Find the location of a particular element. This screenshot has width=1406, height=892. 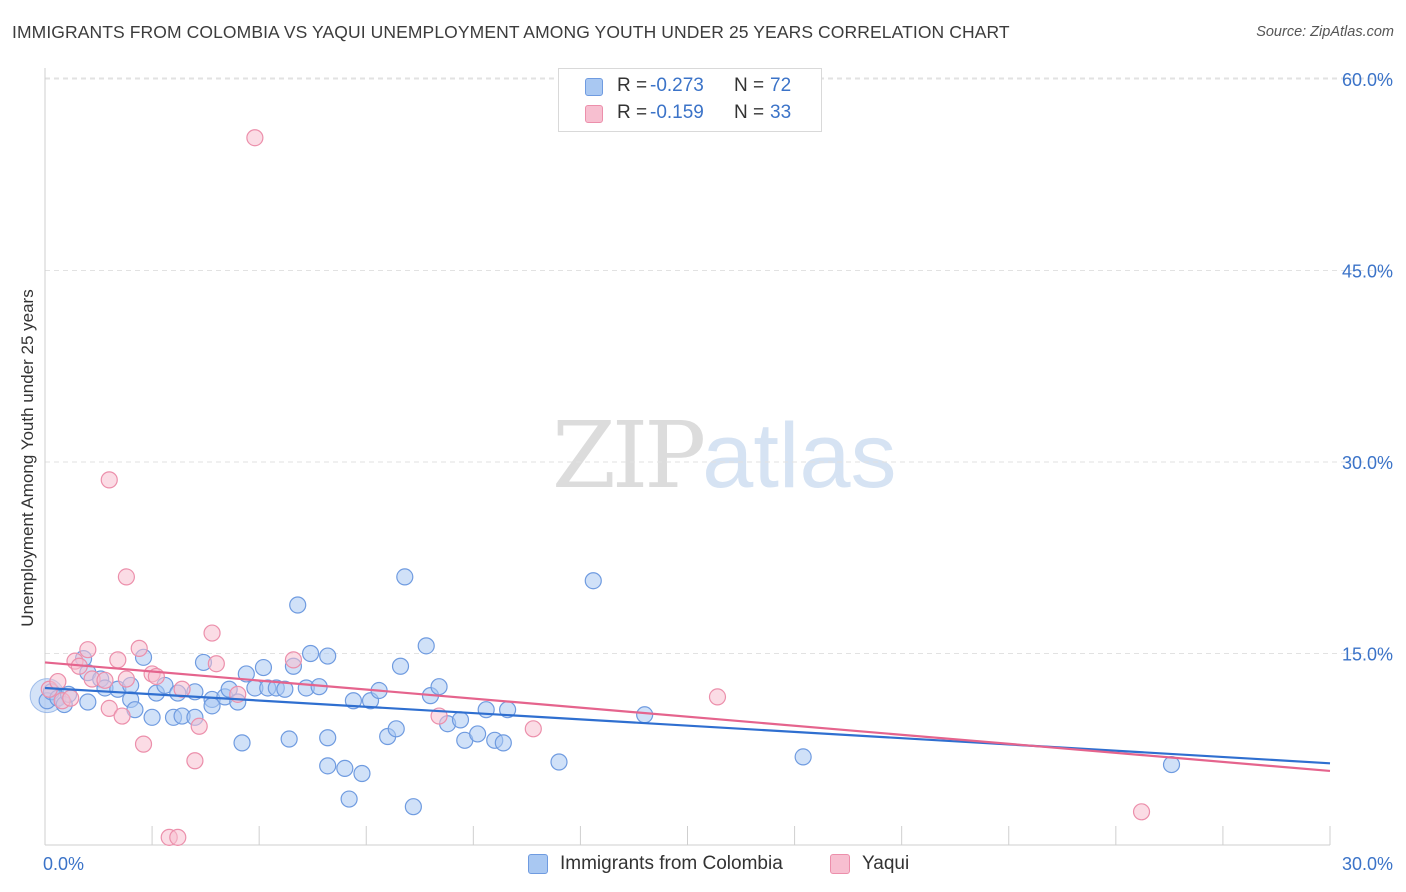

bottom-legend-label-yaqui: Yaqui is located at coordinates (886, 863).